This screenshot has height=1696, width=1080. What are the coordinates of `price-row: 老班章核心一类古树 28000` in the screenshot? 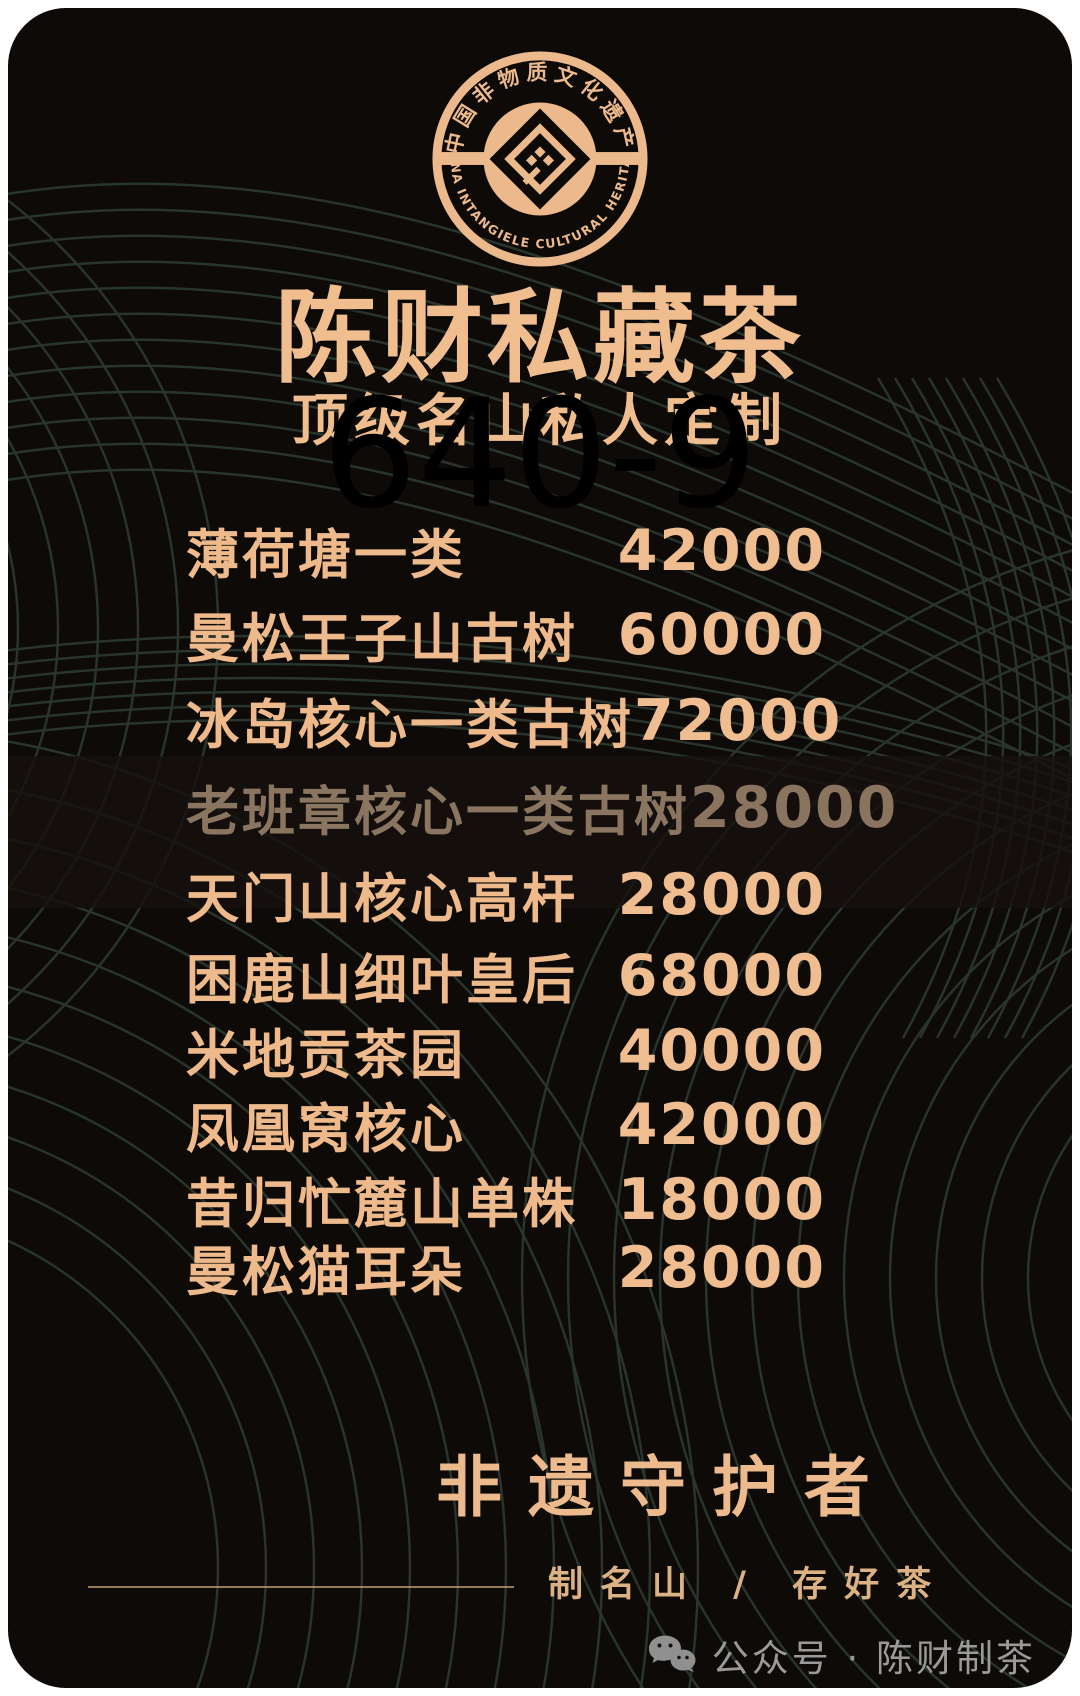 It's located at (541, 808).